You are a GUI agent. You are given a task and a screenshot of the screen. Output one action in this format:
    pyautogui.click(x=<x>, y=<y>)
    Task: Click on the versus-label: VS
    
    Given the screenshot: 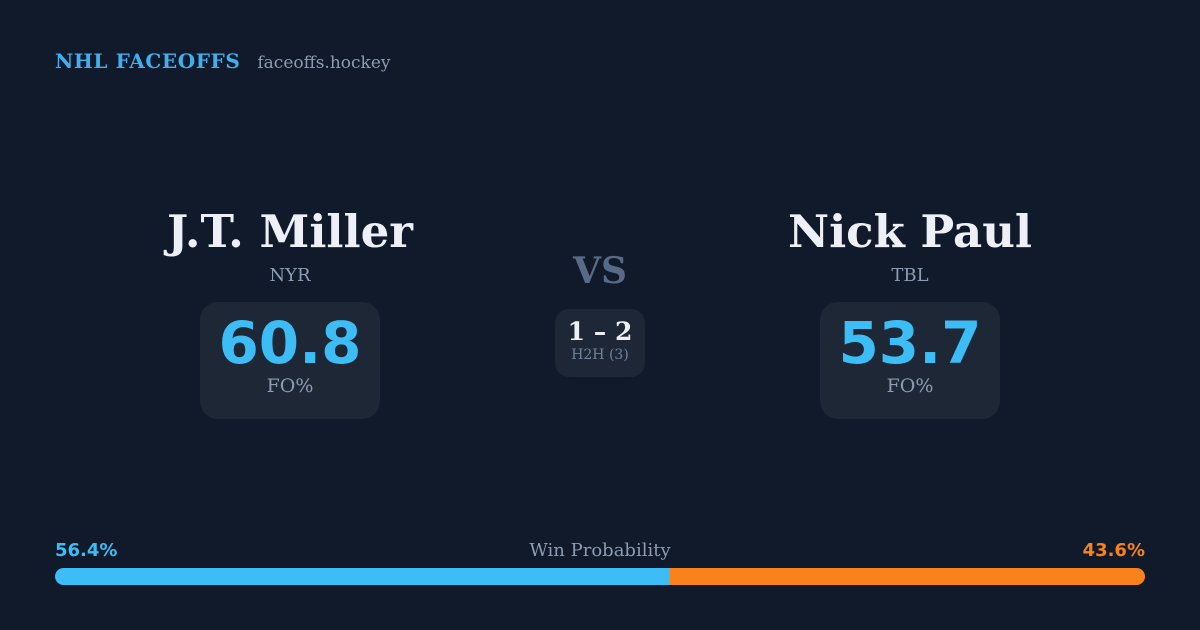 What is the action you would take?
    pyautogui.click(x=600, y=271)
    